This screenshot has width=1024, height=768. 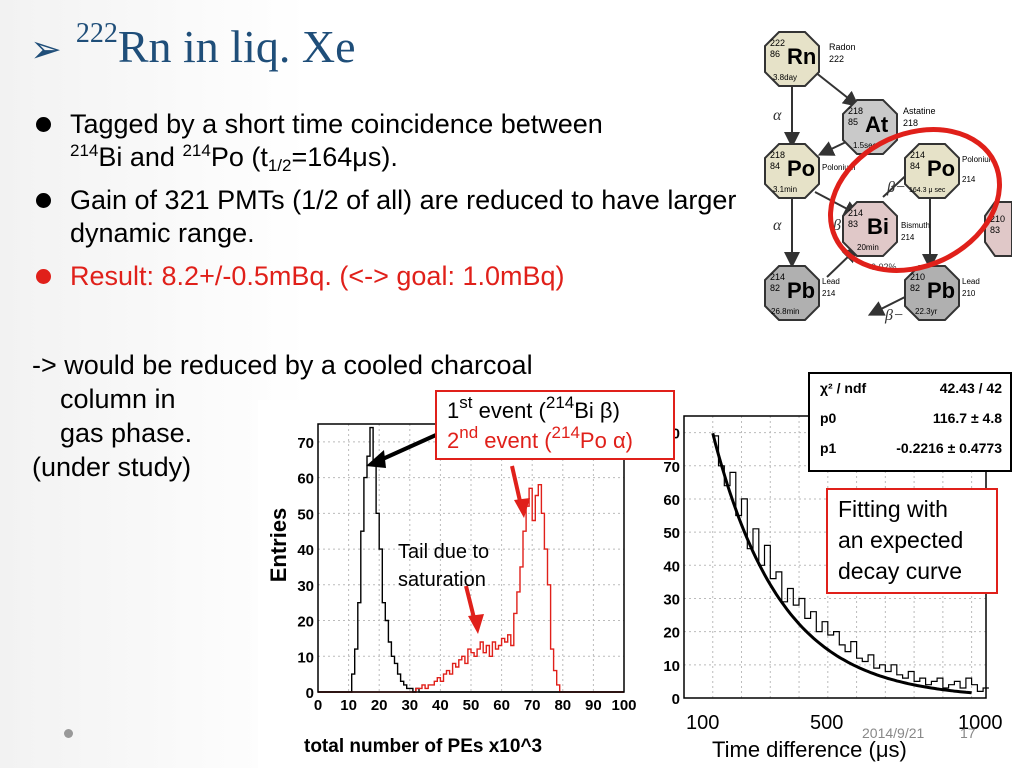 I want to click on fit-row-p1: p1 -0.2216 ± 0.4773, so click(x=911, y=452).